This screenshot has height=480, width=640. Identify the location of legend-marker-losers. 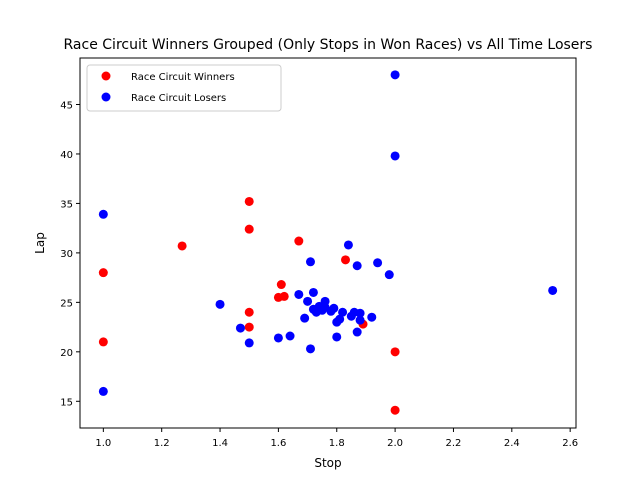
(106, 97).